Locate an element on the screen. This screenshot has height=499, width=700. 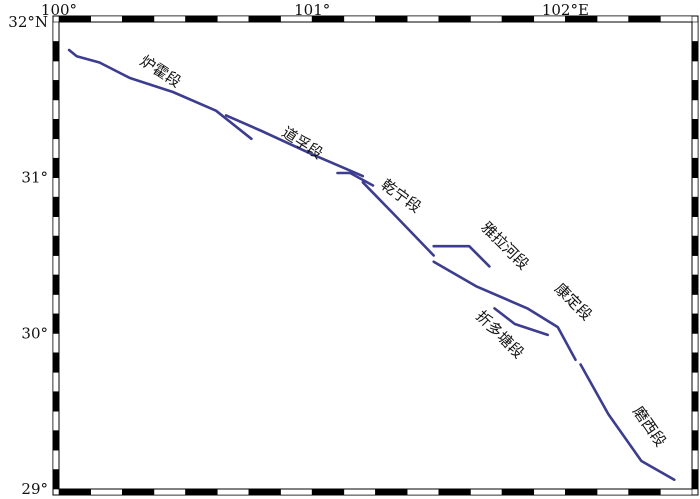
lon-tick-label: 100° is located at coordinates (59, 10).